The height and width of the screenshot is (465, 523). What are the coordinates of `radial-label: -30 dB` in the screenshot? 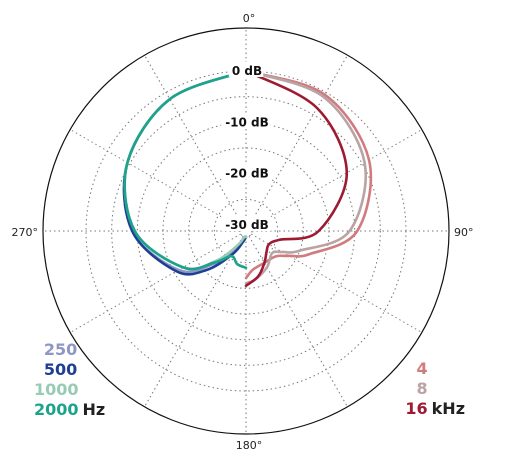 It's located at (247, 225).